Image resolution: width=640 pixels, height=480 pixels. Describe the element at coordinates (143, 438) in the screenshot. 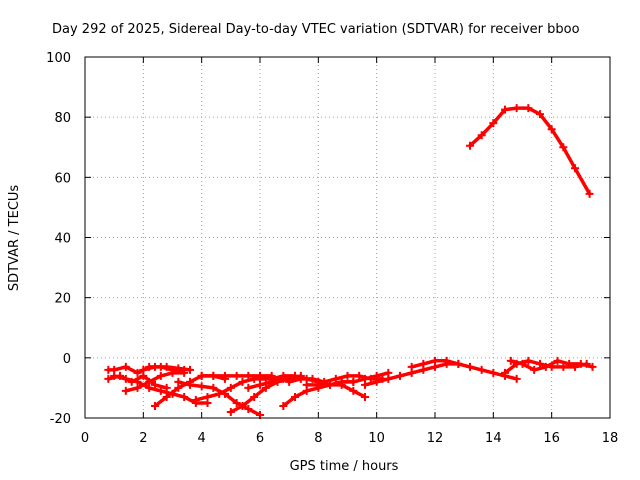

I see `x-tick-label: 2` at that location.